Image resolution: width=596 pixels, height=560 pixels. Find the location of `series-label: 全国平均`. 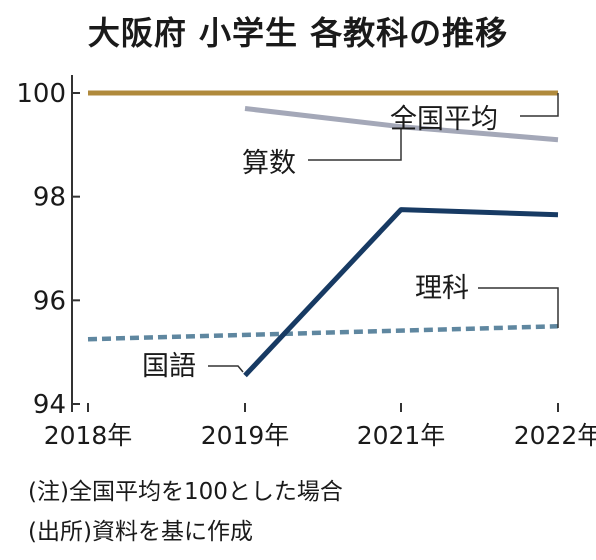

series-label: 全国平均 is located at coordinates (444, 119).